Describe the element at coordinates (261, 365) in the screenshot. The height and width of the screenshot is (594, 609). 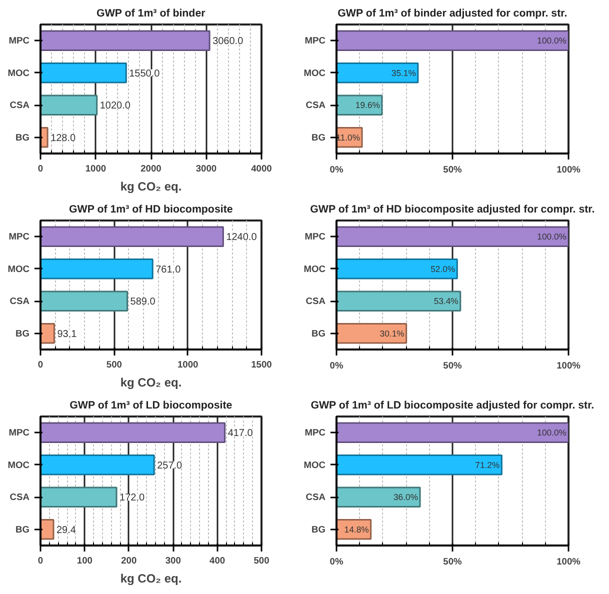
I see `x-tick-label: 1500` at that location.